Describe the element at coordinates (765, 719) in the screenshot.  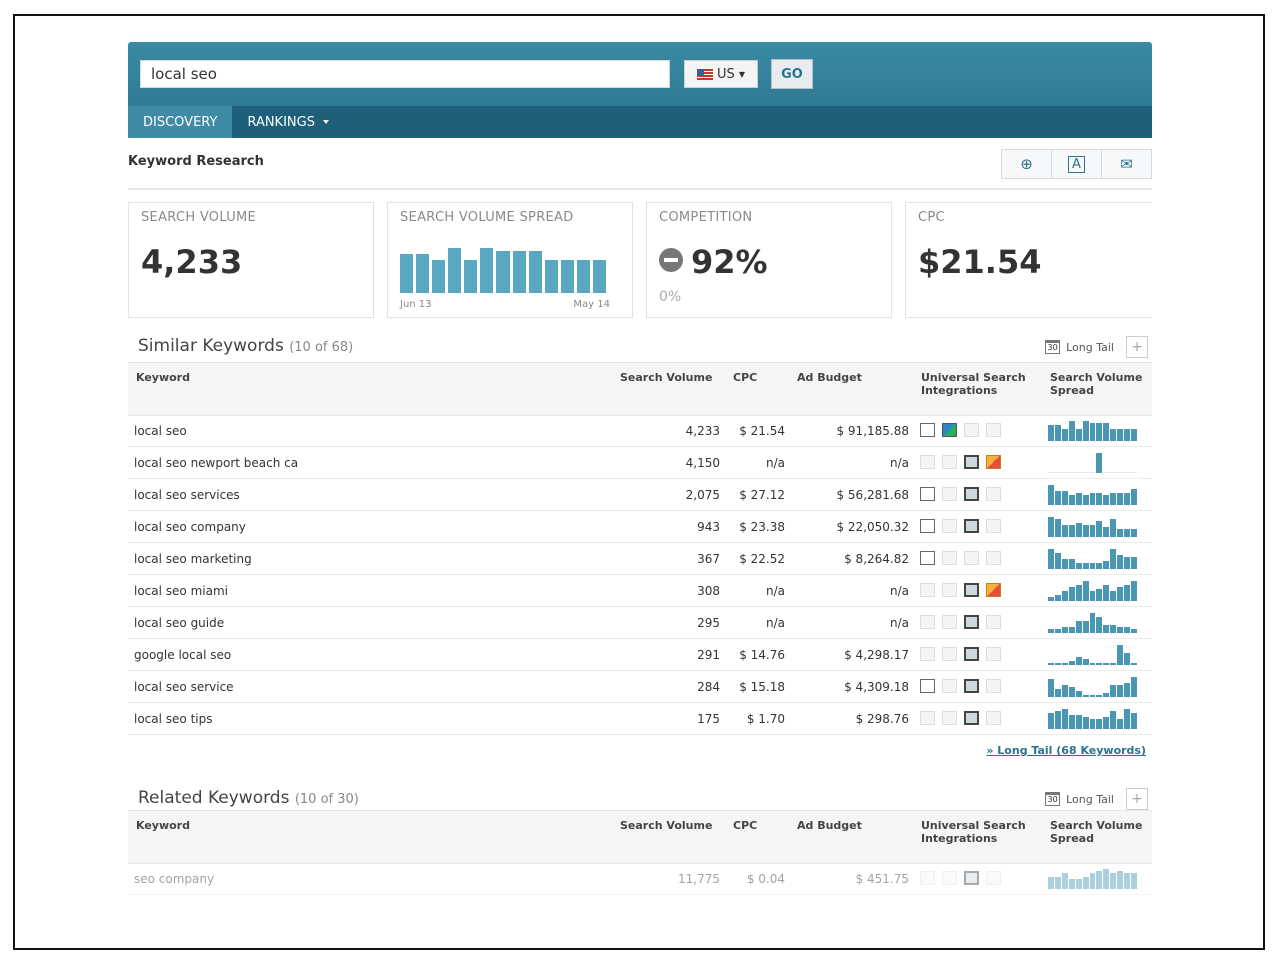
I see `cpc-cell: $ 1.70` at that location.